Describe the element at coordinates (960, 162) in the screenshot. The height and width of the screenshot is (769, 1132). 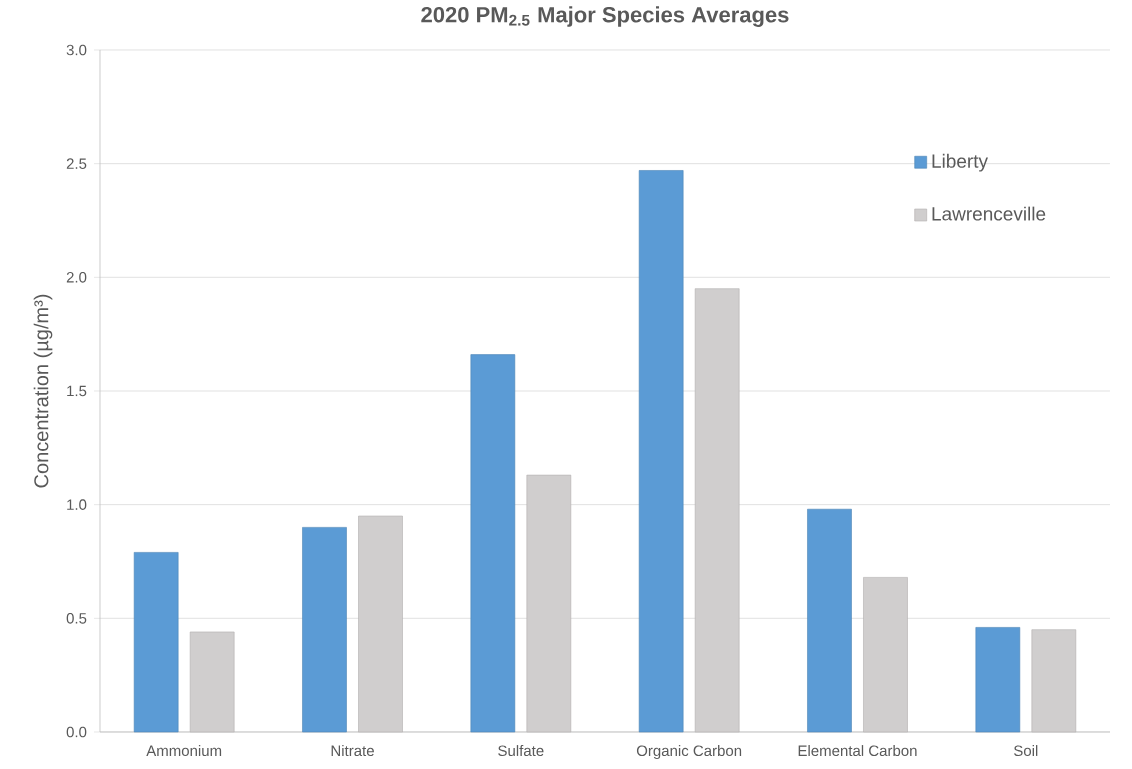
I see `legend-label: Liberty` at that location.